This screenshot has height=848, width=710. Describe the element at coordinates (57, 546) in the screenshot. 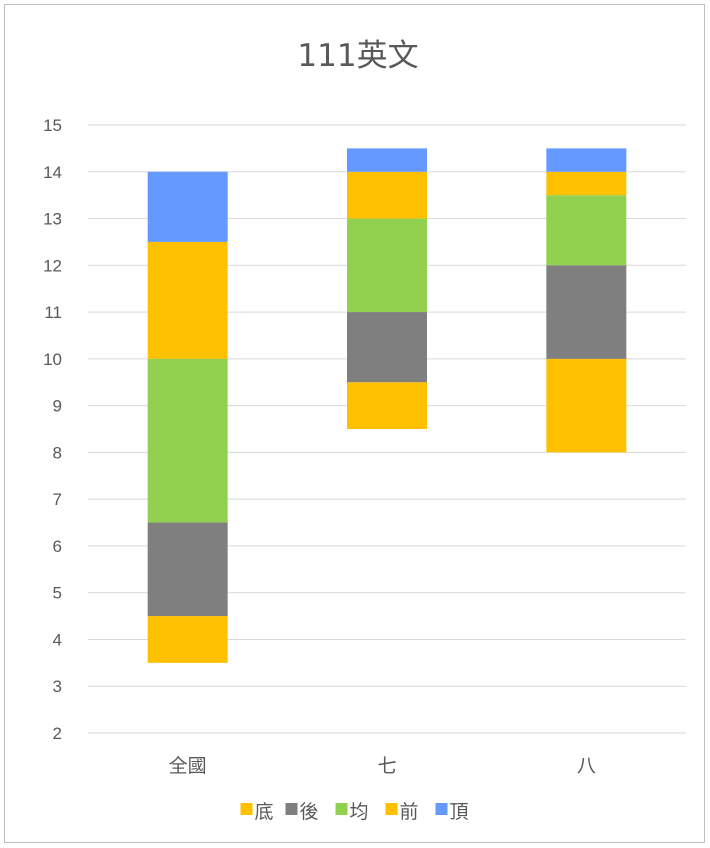

I see `y-tick-label: 6` at that location.